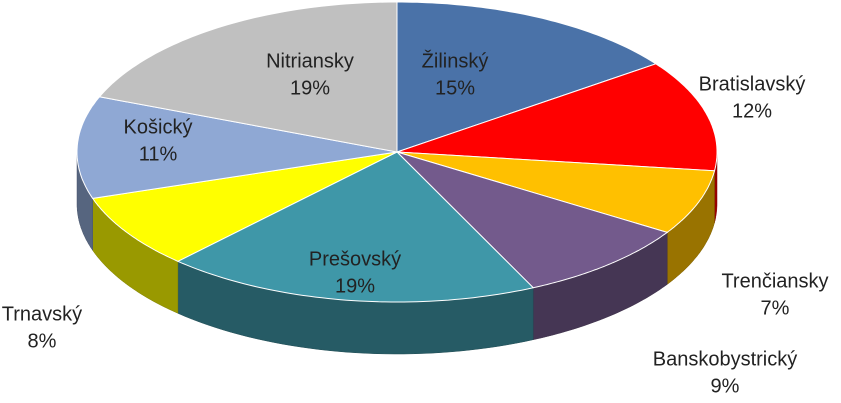 Image resolution: width=841 pixels, height=403 pixels. Describe the element at coordinates (455, 88) in the screenshot. I see `slice-value-label: 15%` at that location.